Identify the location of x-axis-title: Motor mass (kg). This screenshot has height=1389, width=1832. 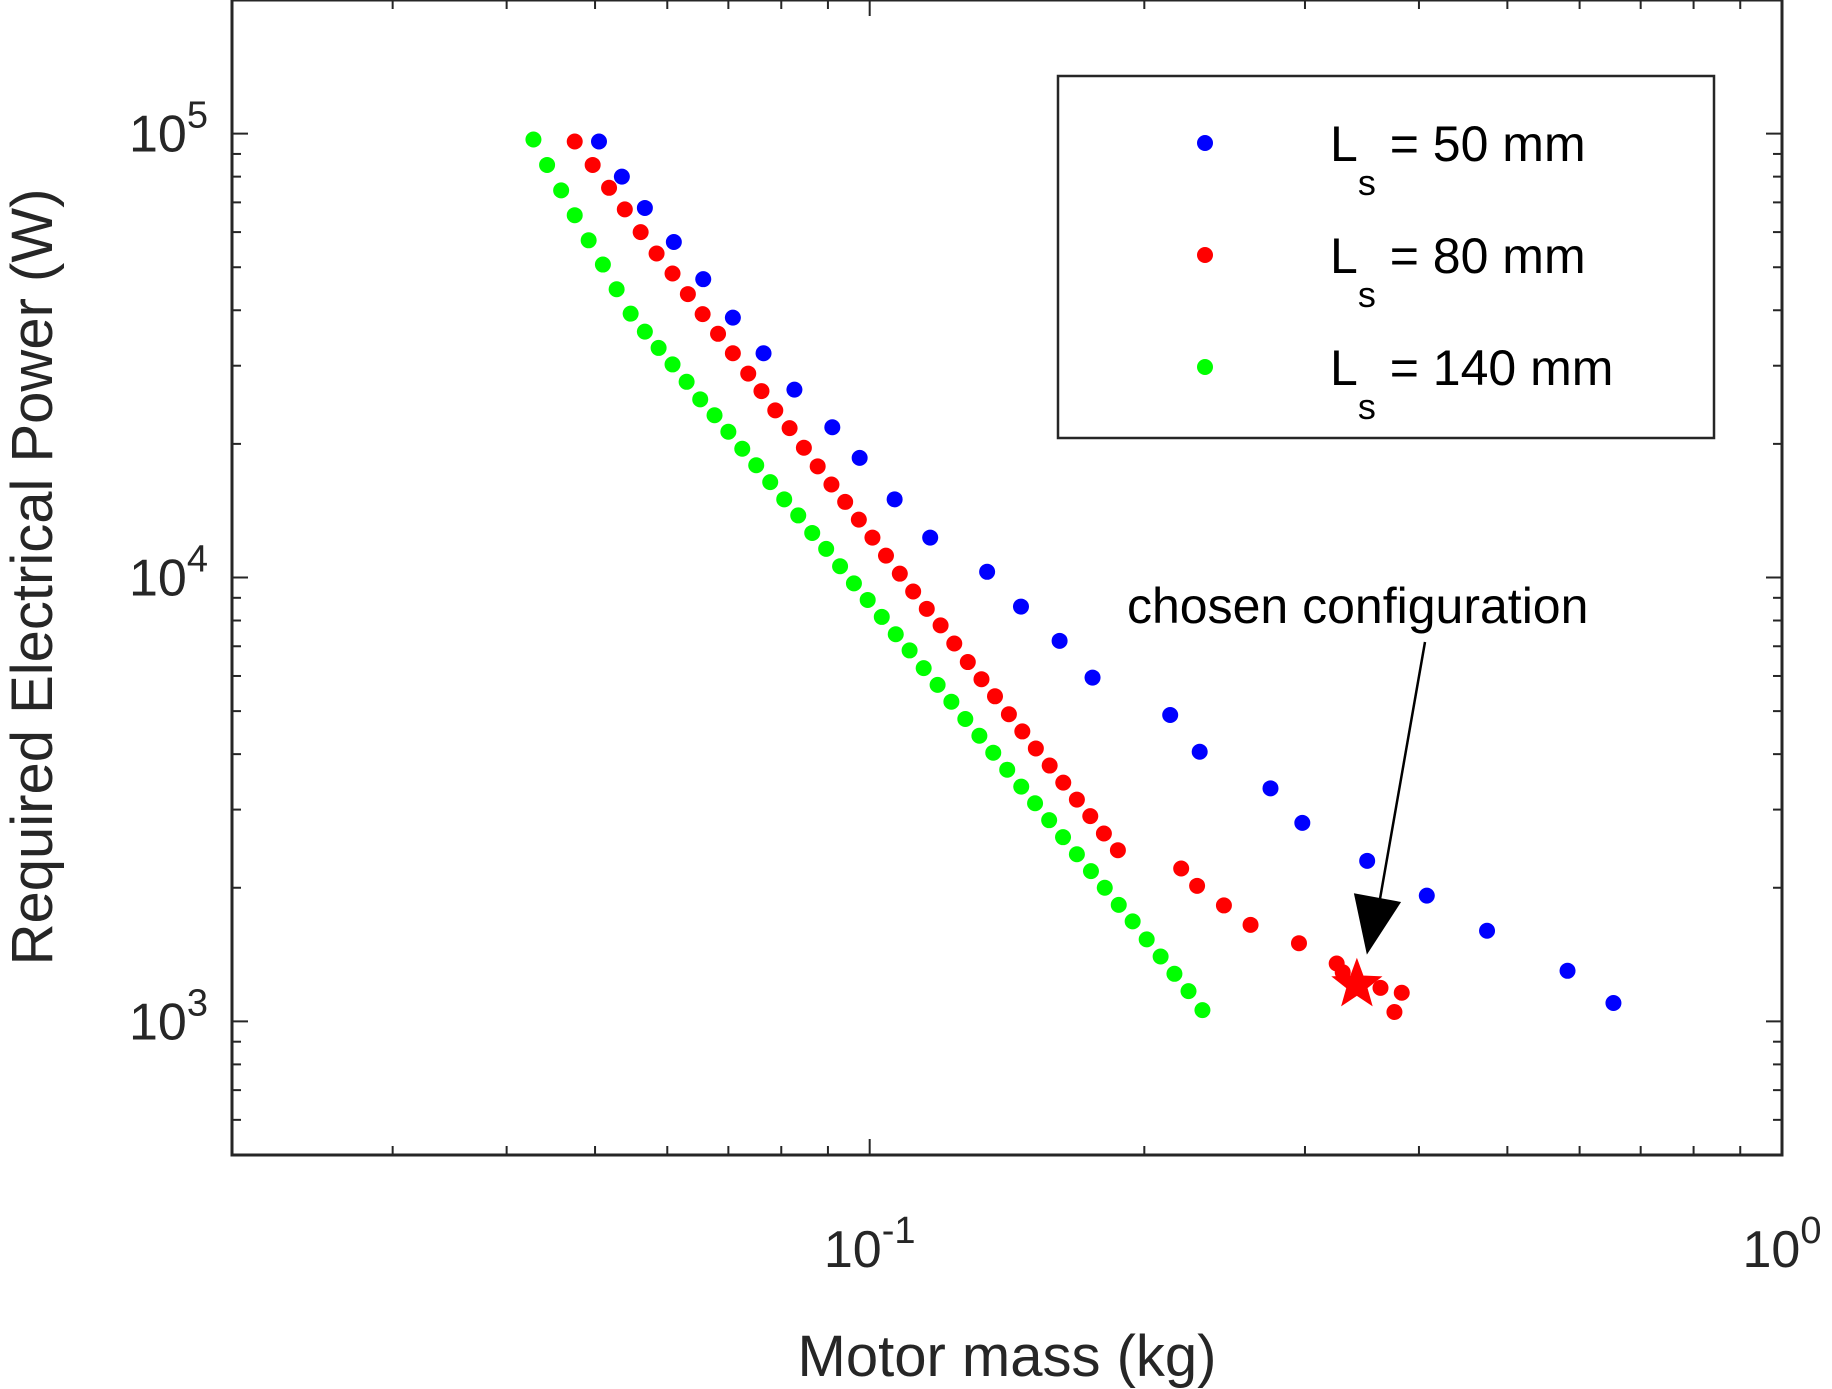
(1007, 1356).